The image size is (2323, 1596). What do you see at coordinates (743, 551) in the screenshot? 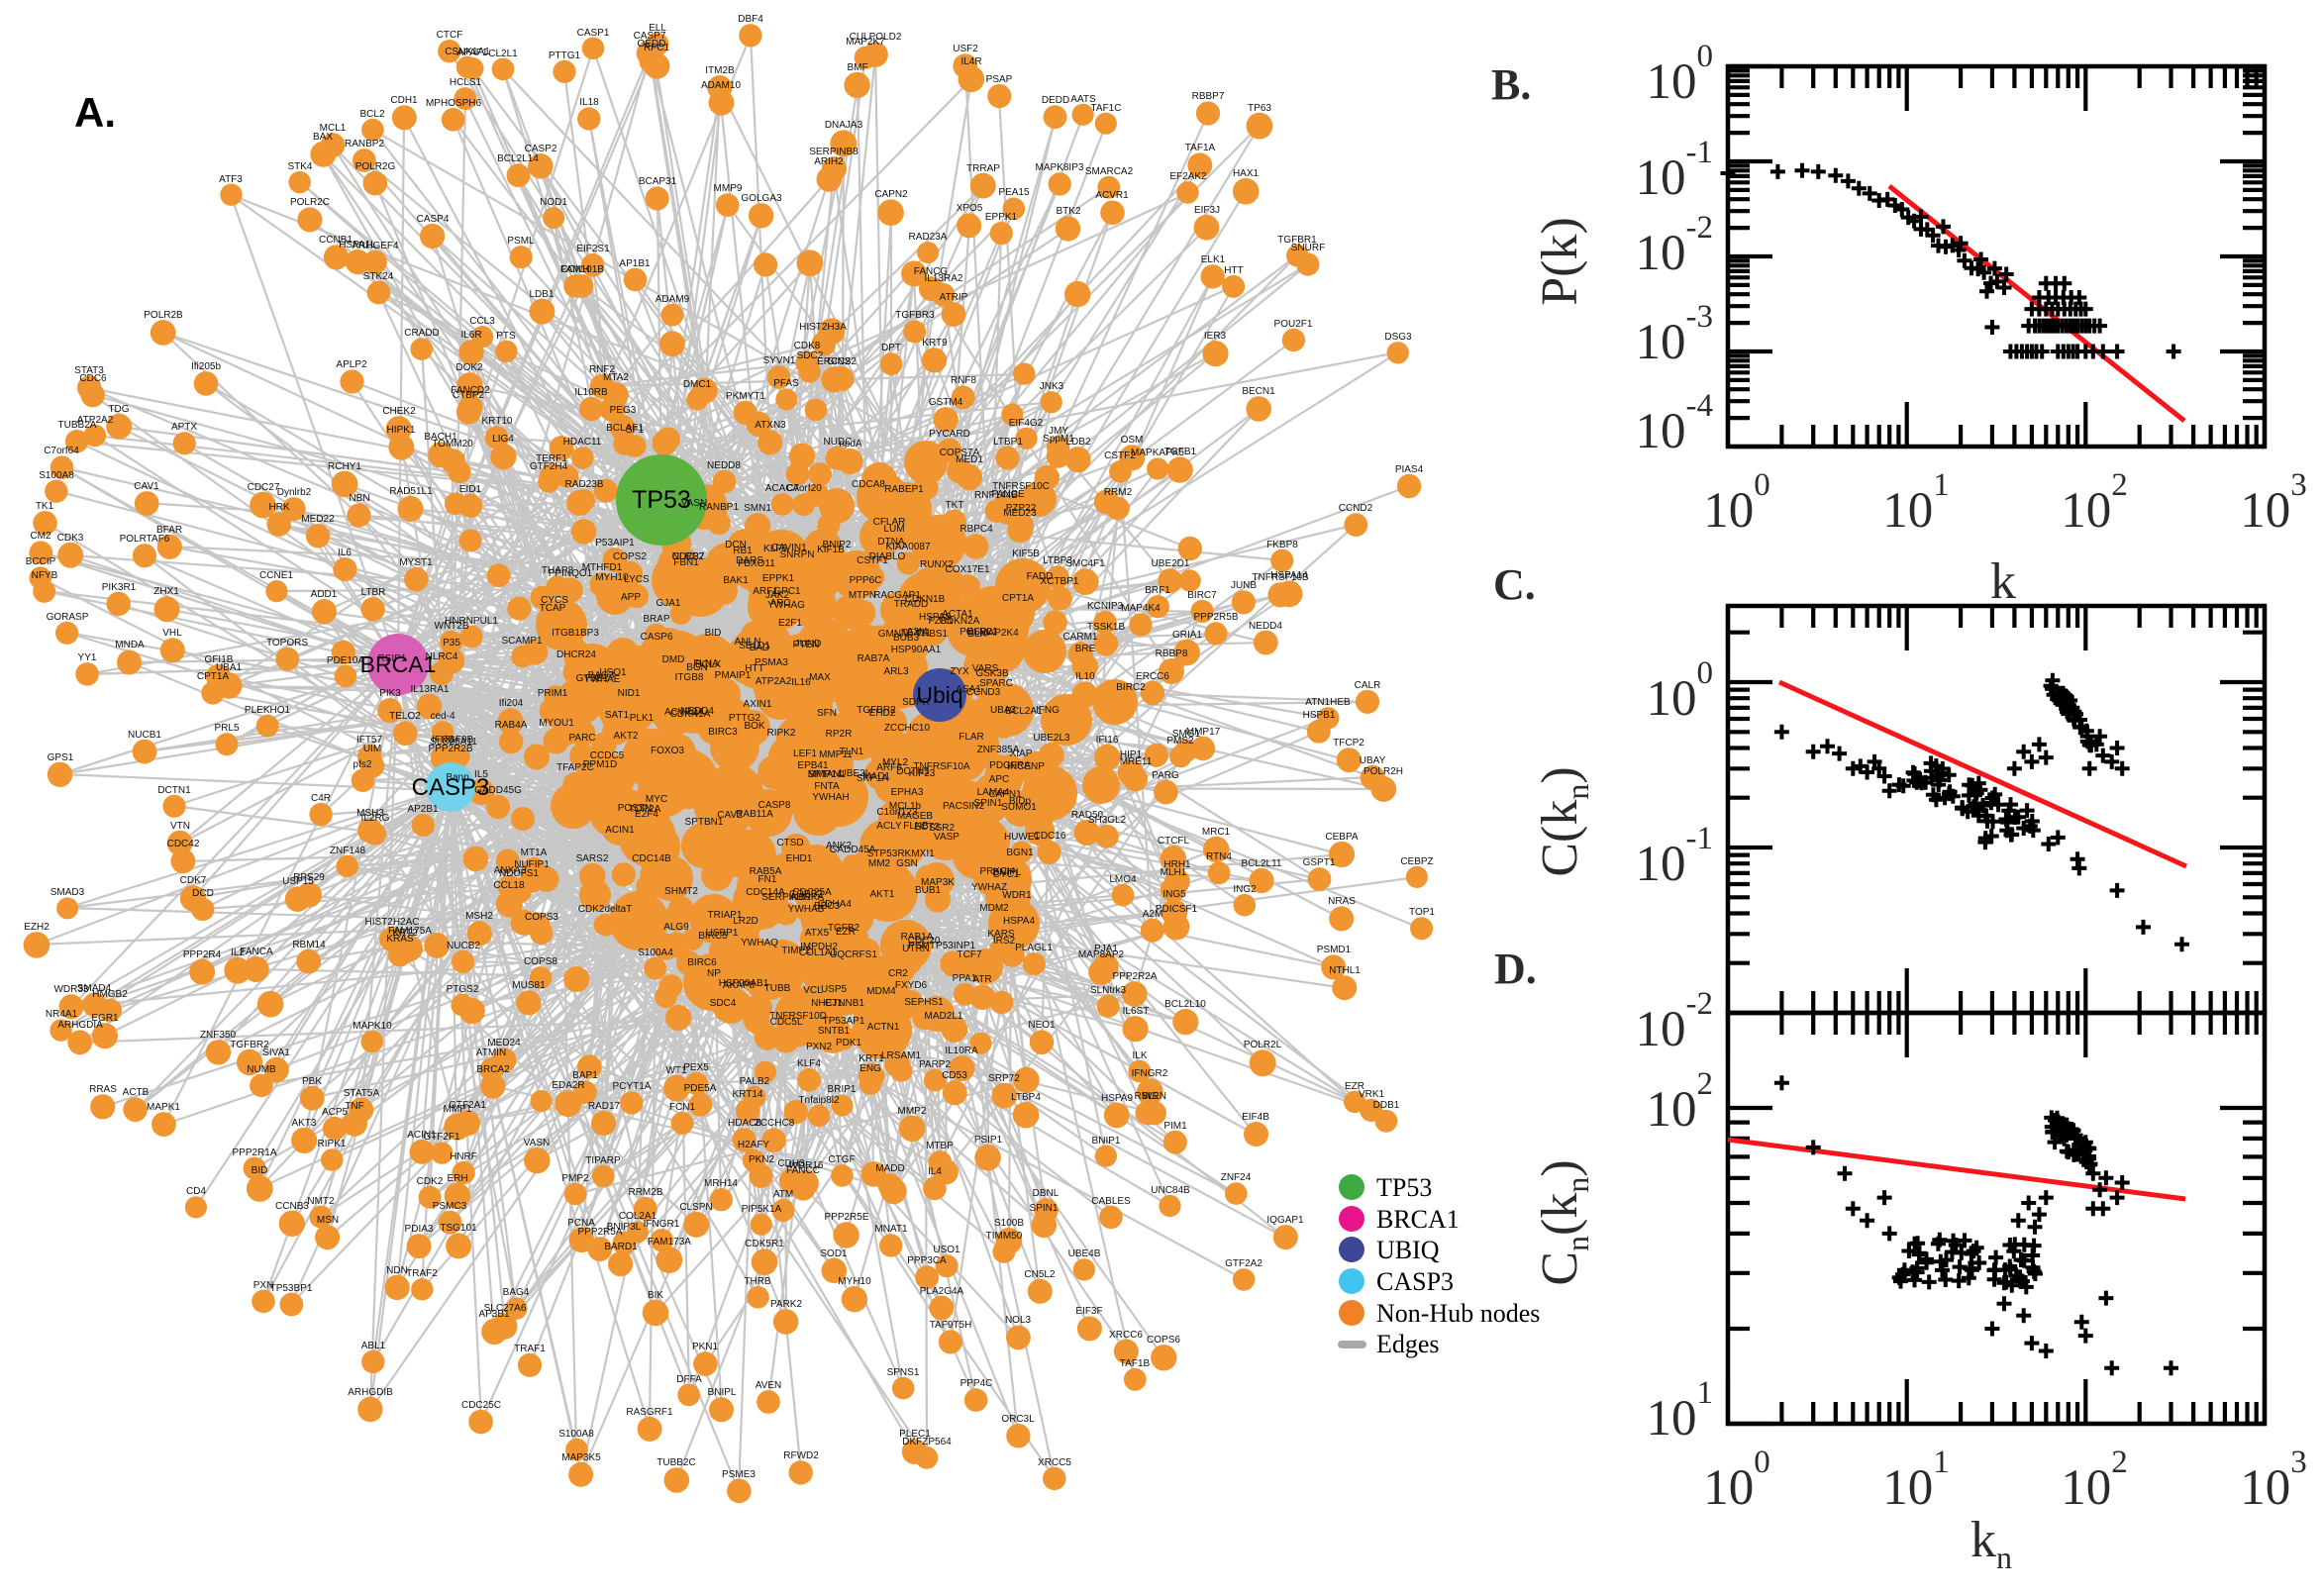
I see `svg-text: RB1` at bounding box center [743, 551].